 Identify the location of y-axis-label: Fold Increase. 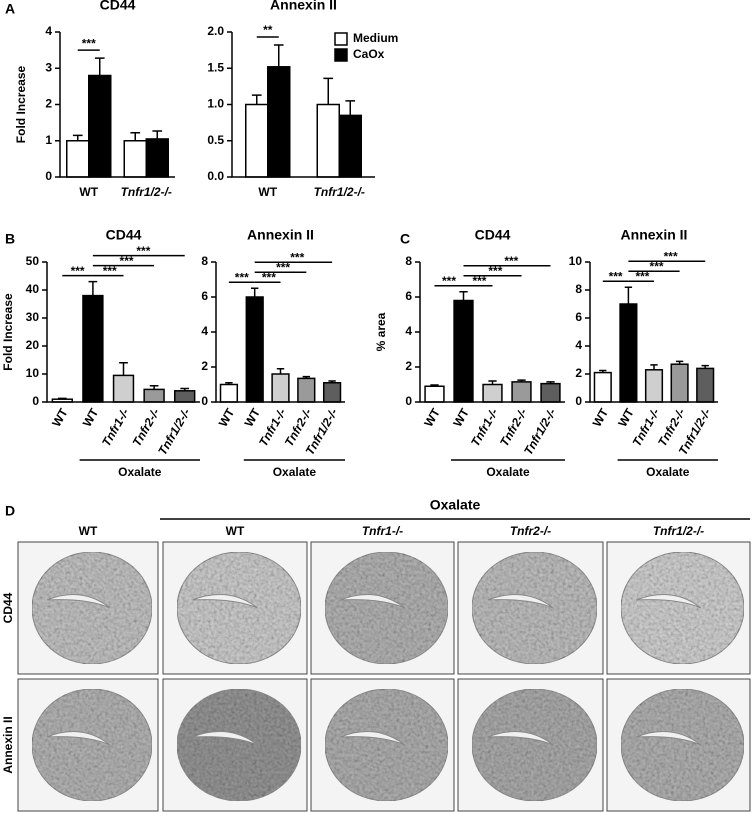
(21, 105).